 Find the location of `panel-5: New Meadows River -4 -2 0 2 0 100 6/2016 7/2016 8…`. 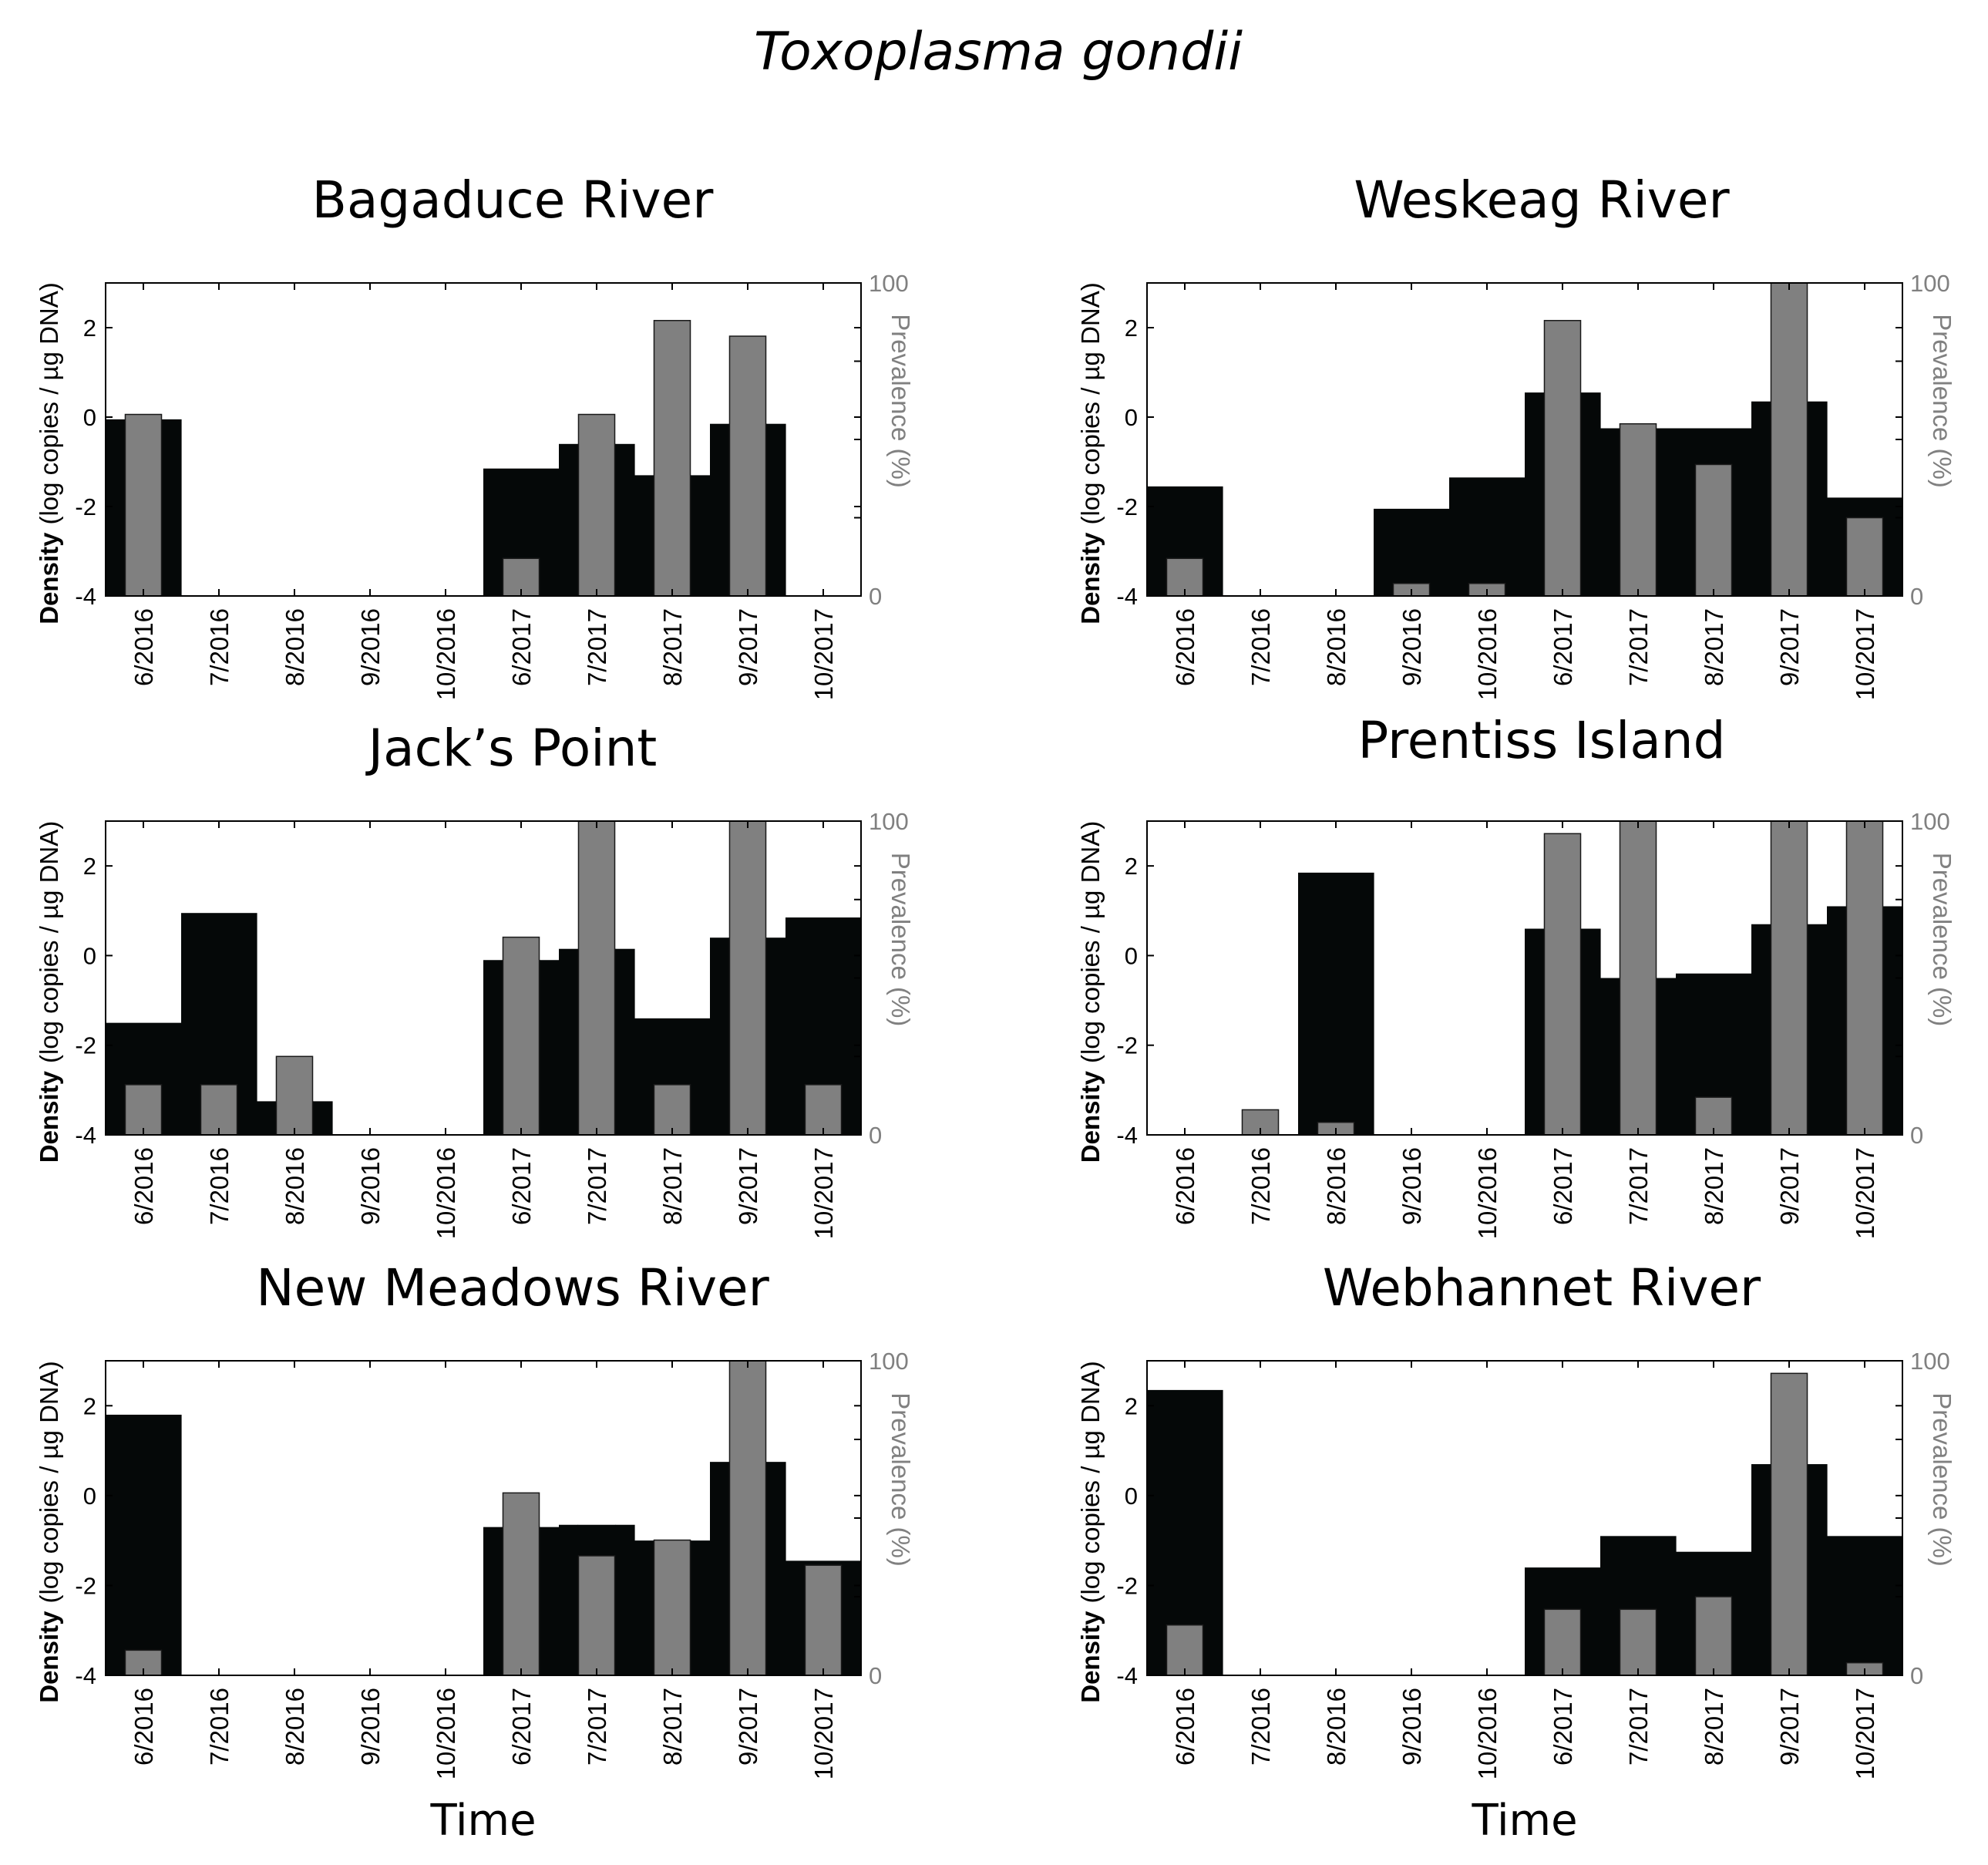

panel-5: New Meadows River -4 -2 0 2 0 100 6/2016 7/2016 8… is located at coordinates (475, 1552).